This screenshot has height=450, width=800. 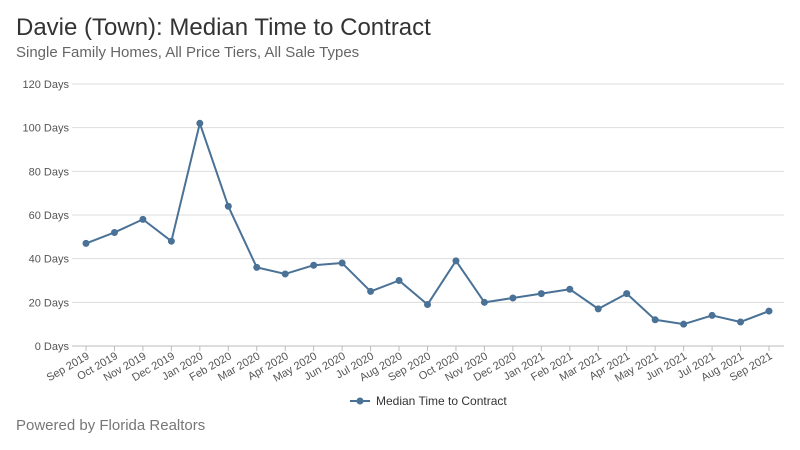 I want to click on y-tick-label: 40 Days, so click(x=49, y=260).